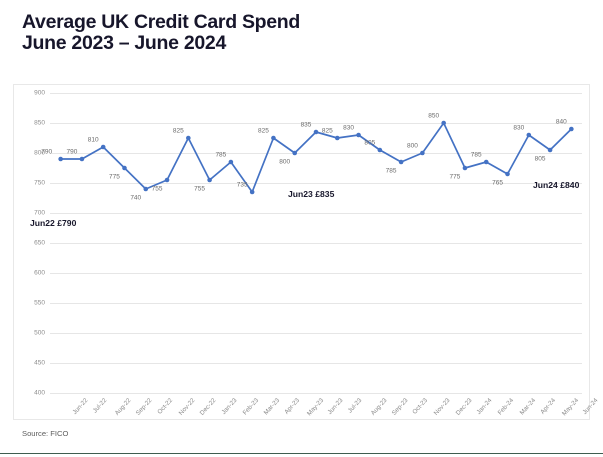 The image size is (603, 457). I want to click on data-point-label: 810, so click(93, 140).